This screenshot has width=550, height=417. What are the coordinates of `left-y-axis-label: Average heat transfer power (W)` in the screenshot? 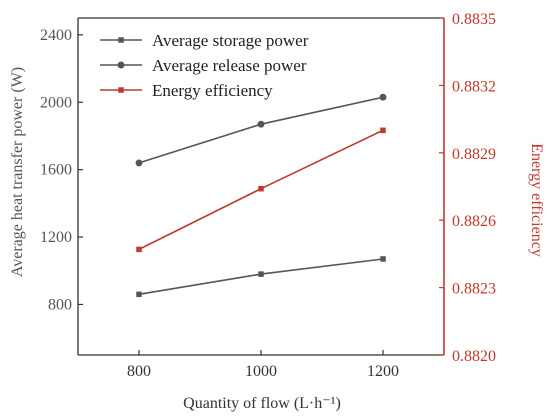 It's located at (17, 172).